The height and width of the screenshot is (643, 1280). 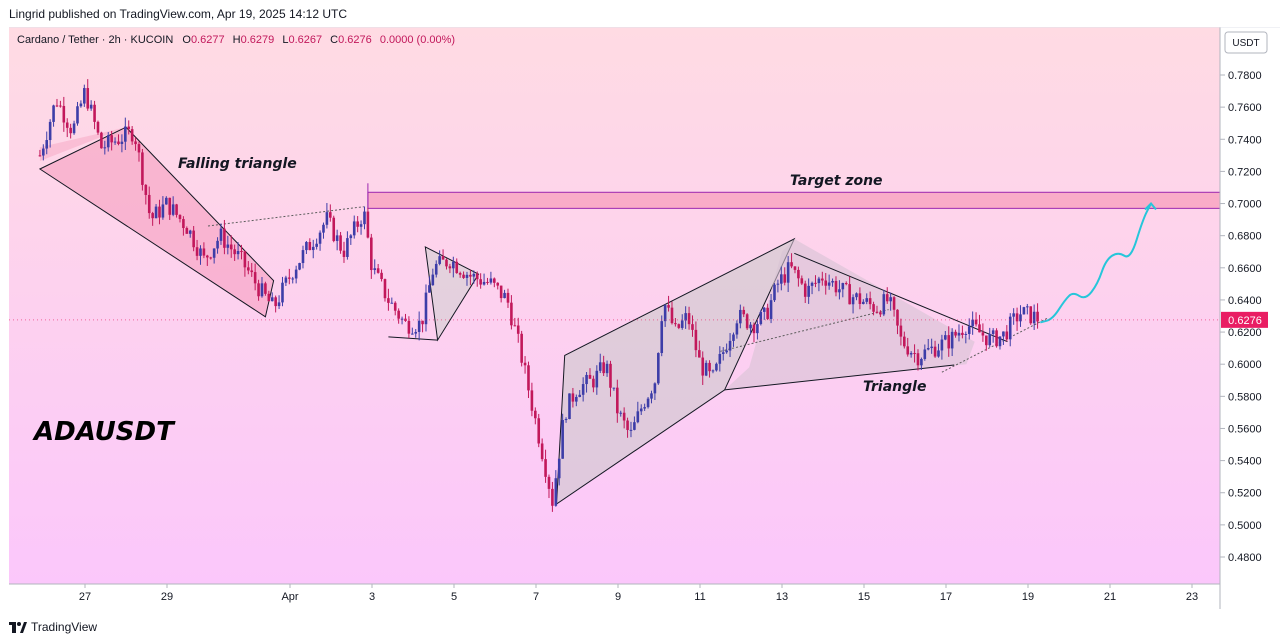 What do you see at coordinates (237, 164) in the screenshot?
I see `falling-triangle-label: Falling triangle` at bounding box center [237, 164].